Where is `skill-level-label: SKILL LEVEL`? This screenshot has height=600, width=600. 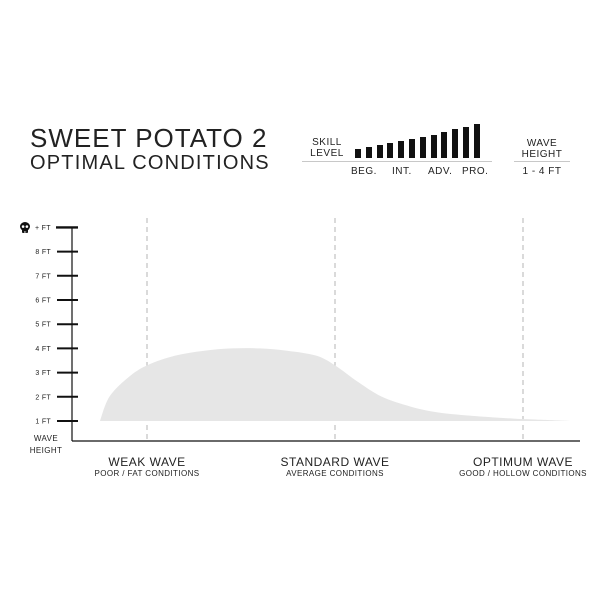 skill-level-label: SKILL LEVEL is located at coordinates (327, 148).